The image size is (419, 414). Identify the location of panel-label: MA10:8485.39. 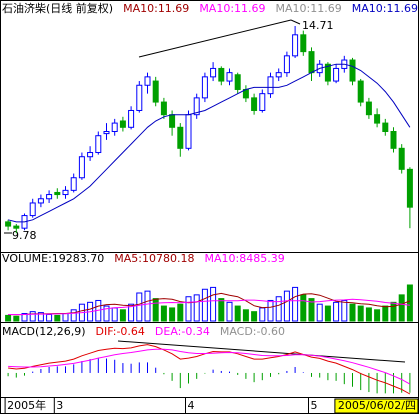
(244, 258).